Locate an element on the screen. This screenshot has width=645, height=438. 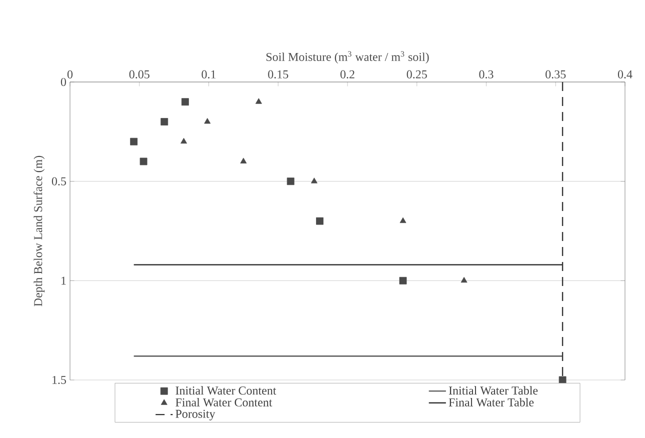
y-tick-label: 0 is located at coordinates (63, 82).